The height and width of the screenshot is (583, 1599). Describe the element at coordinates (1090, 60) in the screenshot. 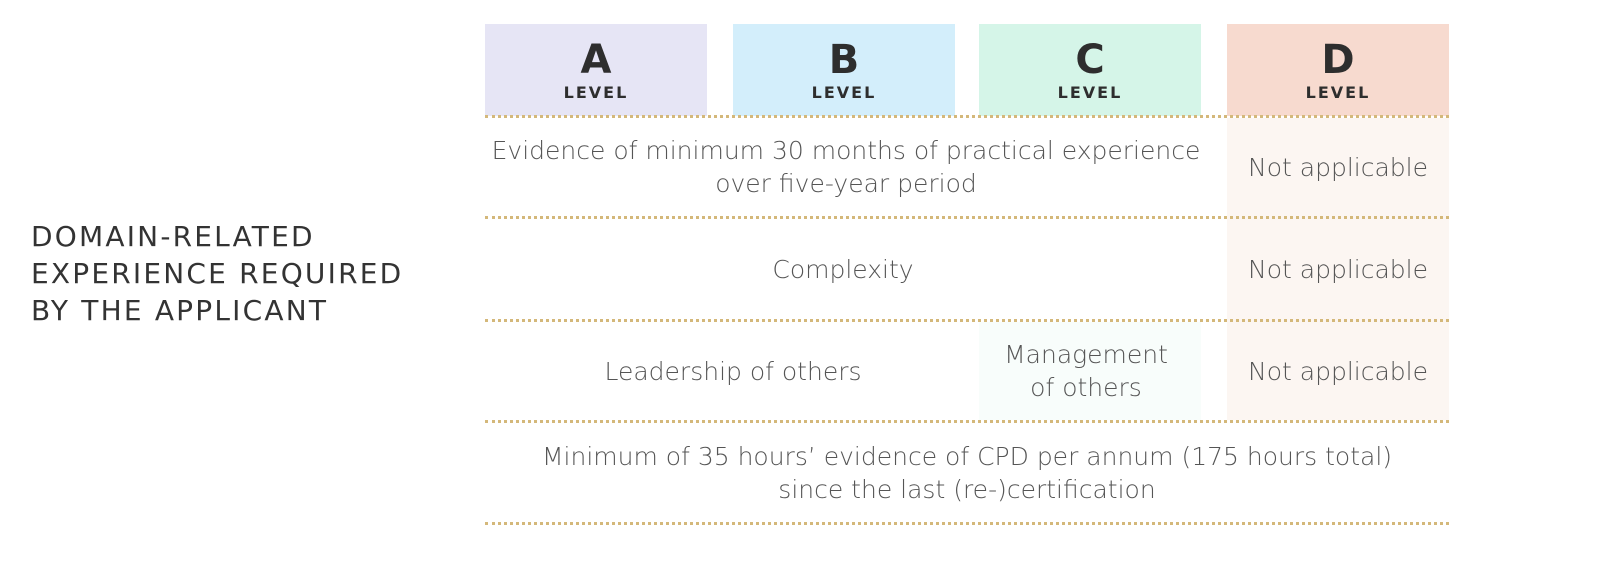

I see `level-c-letter: C` at that location.